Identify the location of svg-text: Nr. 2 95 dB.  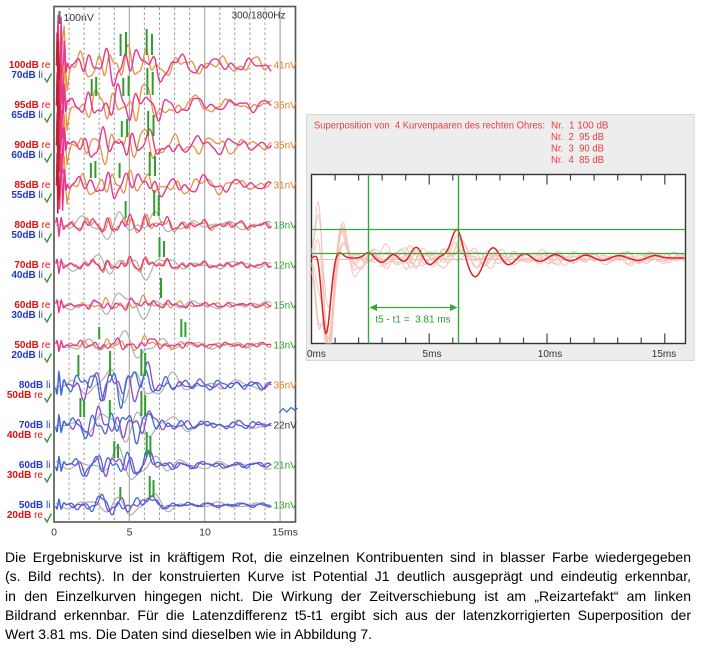
(577, 137).